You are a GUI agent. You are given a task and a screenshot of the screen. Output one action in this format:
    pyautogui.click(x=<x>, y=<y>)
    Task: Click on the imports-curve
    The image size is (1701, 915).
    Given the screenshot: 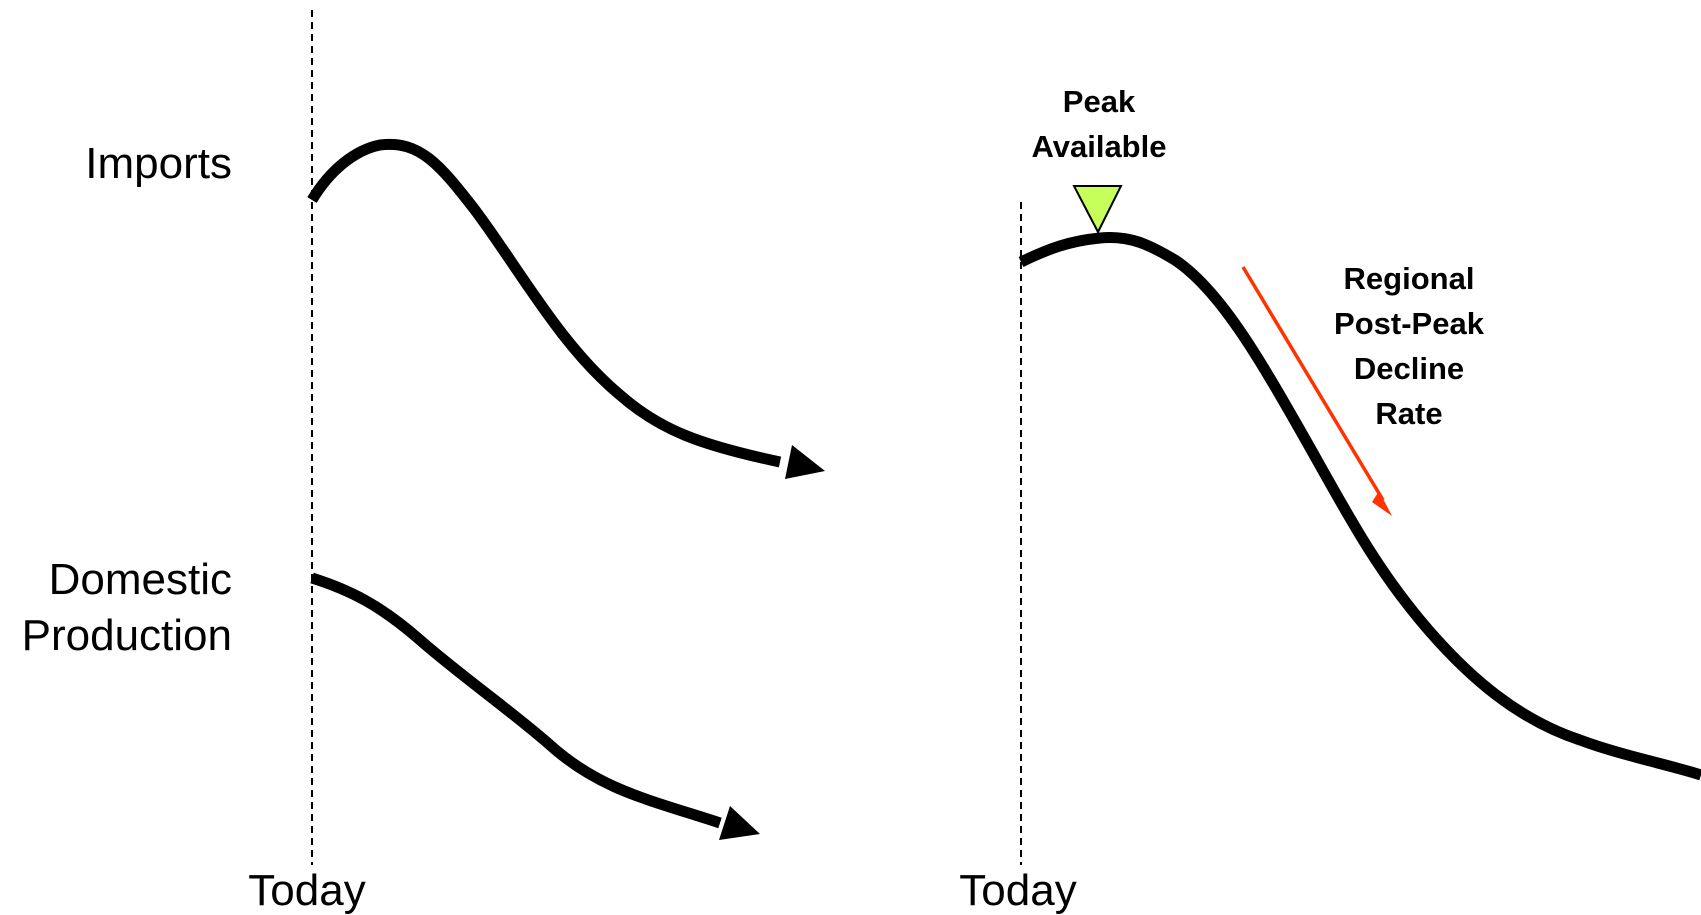 What is the action you would take?
    pyautogui.click(x=544, y=303)
    